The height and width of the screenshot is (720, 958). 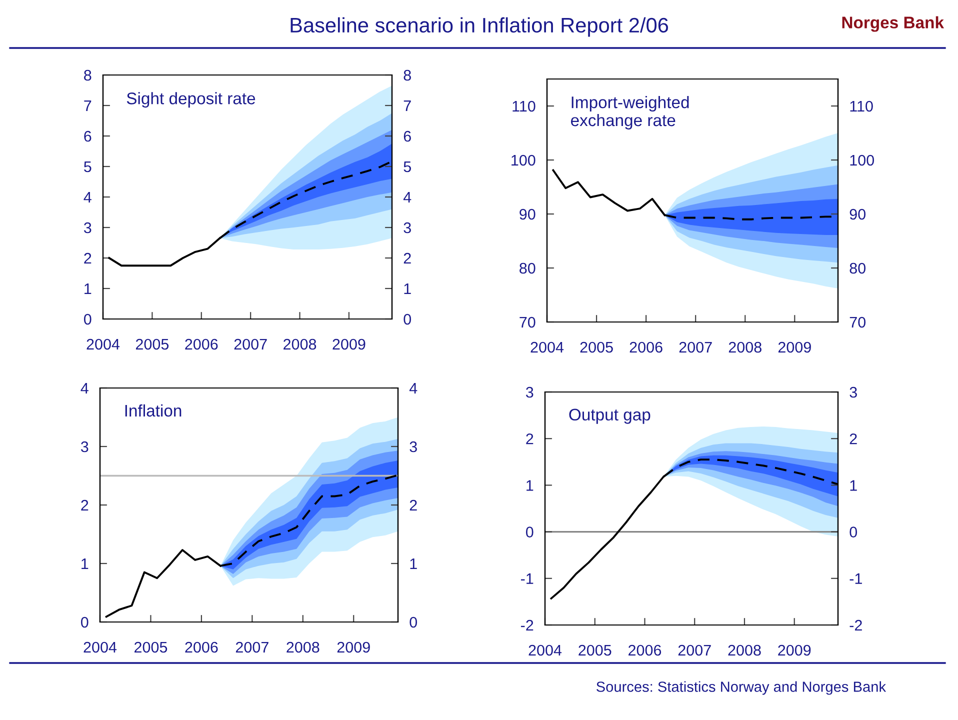 What do you see at coordinates (858, 322) in the screenshot?
I see `y2-tick-label: 70` at bounding box center [858, 322].